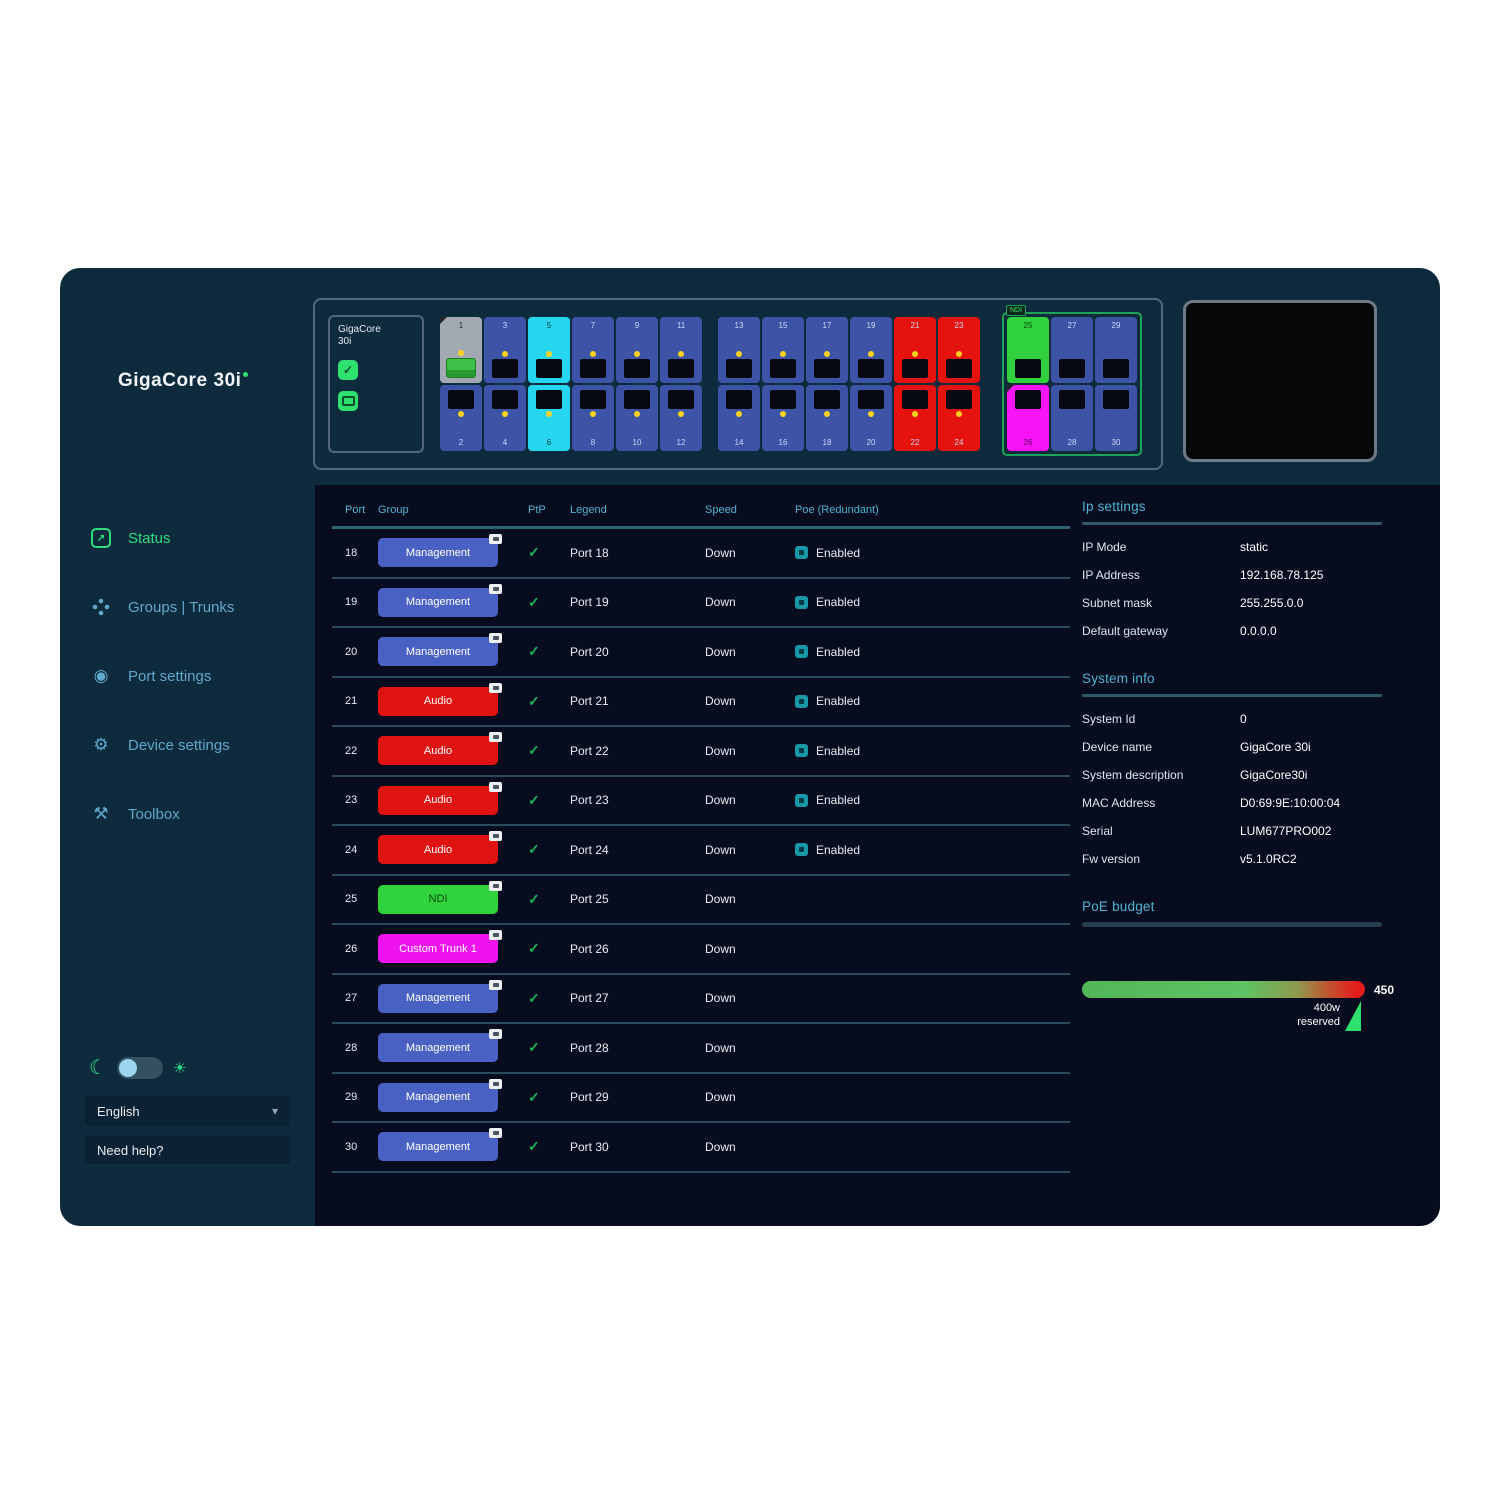 This screenshot has height=1500, width=1500. I want to click on port-10: 10, so click(637, 418).